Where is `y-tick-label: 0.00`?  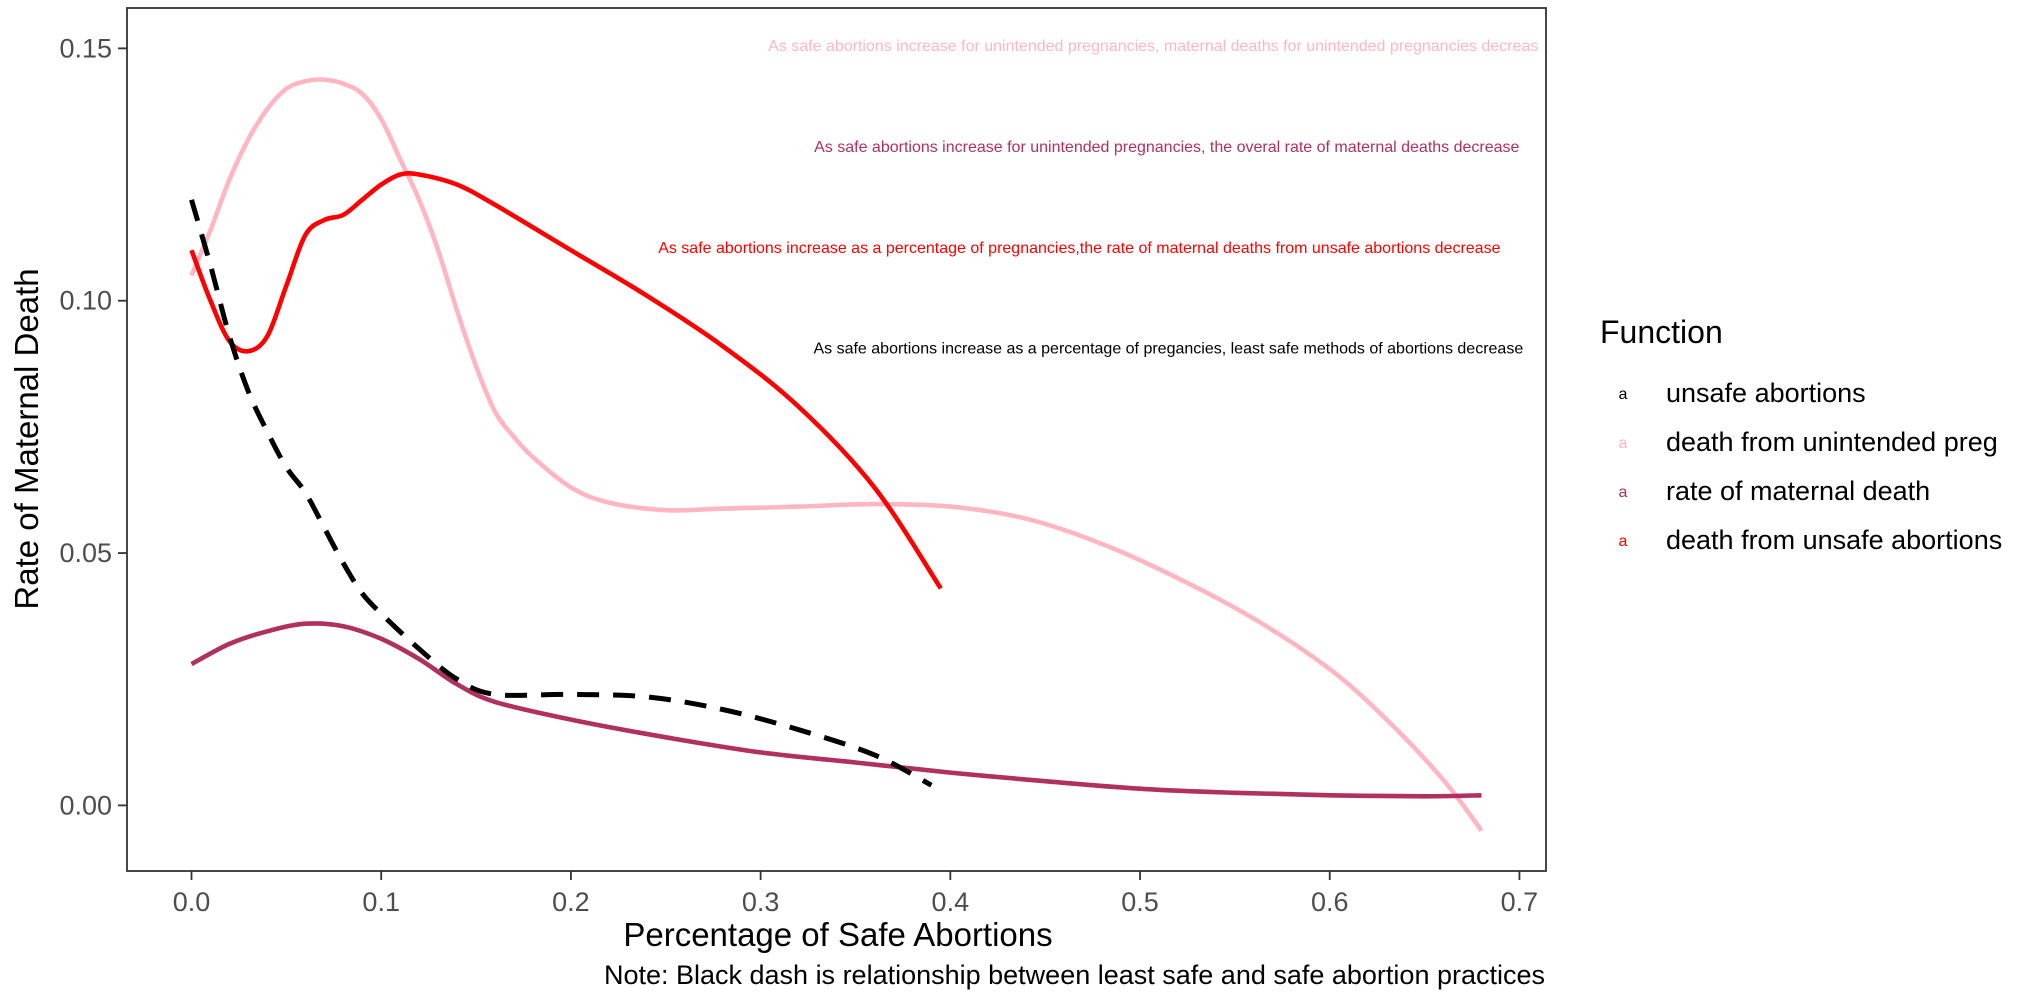 y-tick-label: 0.00 is located at coordinates (85, 805).